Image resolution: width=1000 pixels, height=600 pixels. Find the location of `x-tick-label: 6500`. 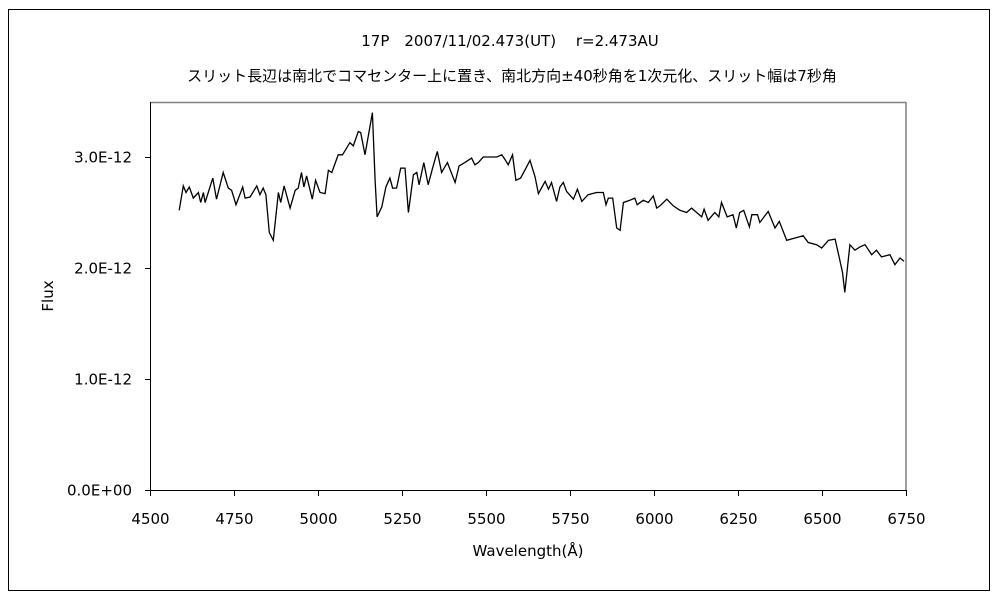

x-tick-label: 6500 is located at coordinates (822, 519).